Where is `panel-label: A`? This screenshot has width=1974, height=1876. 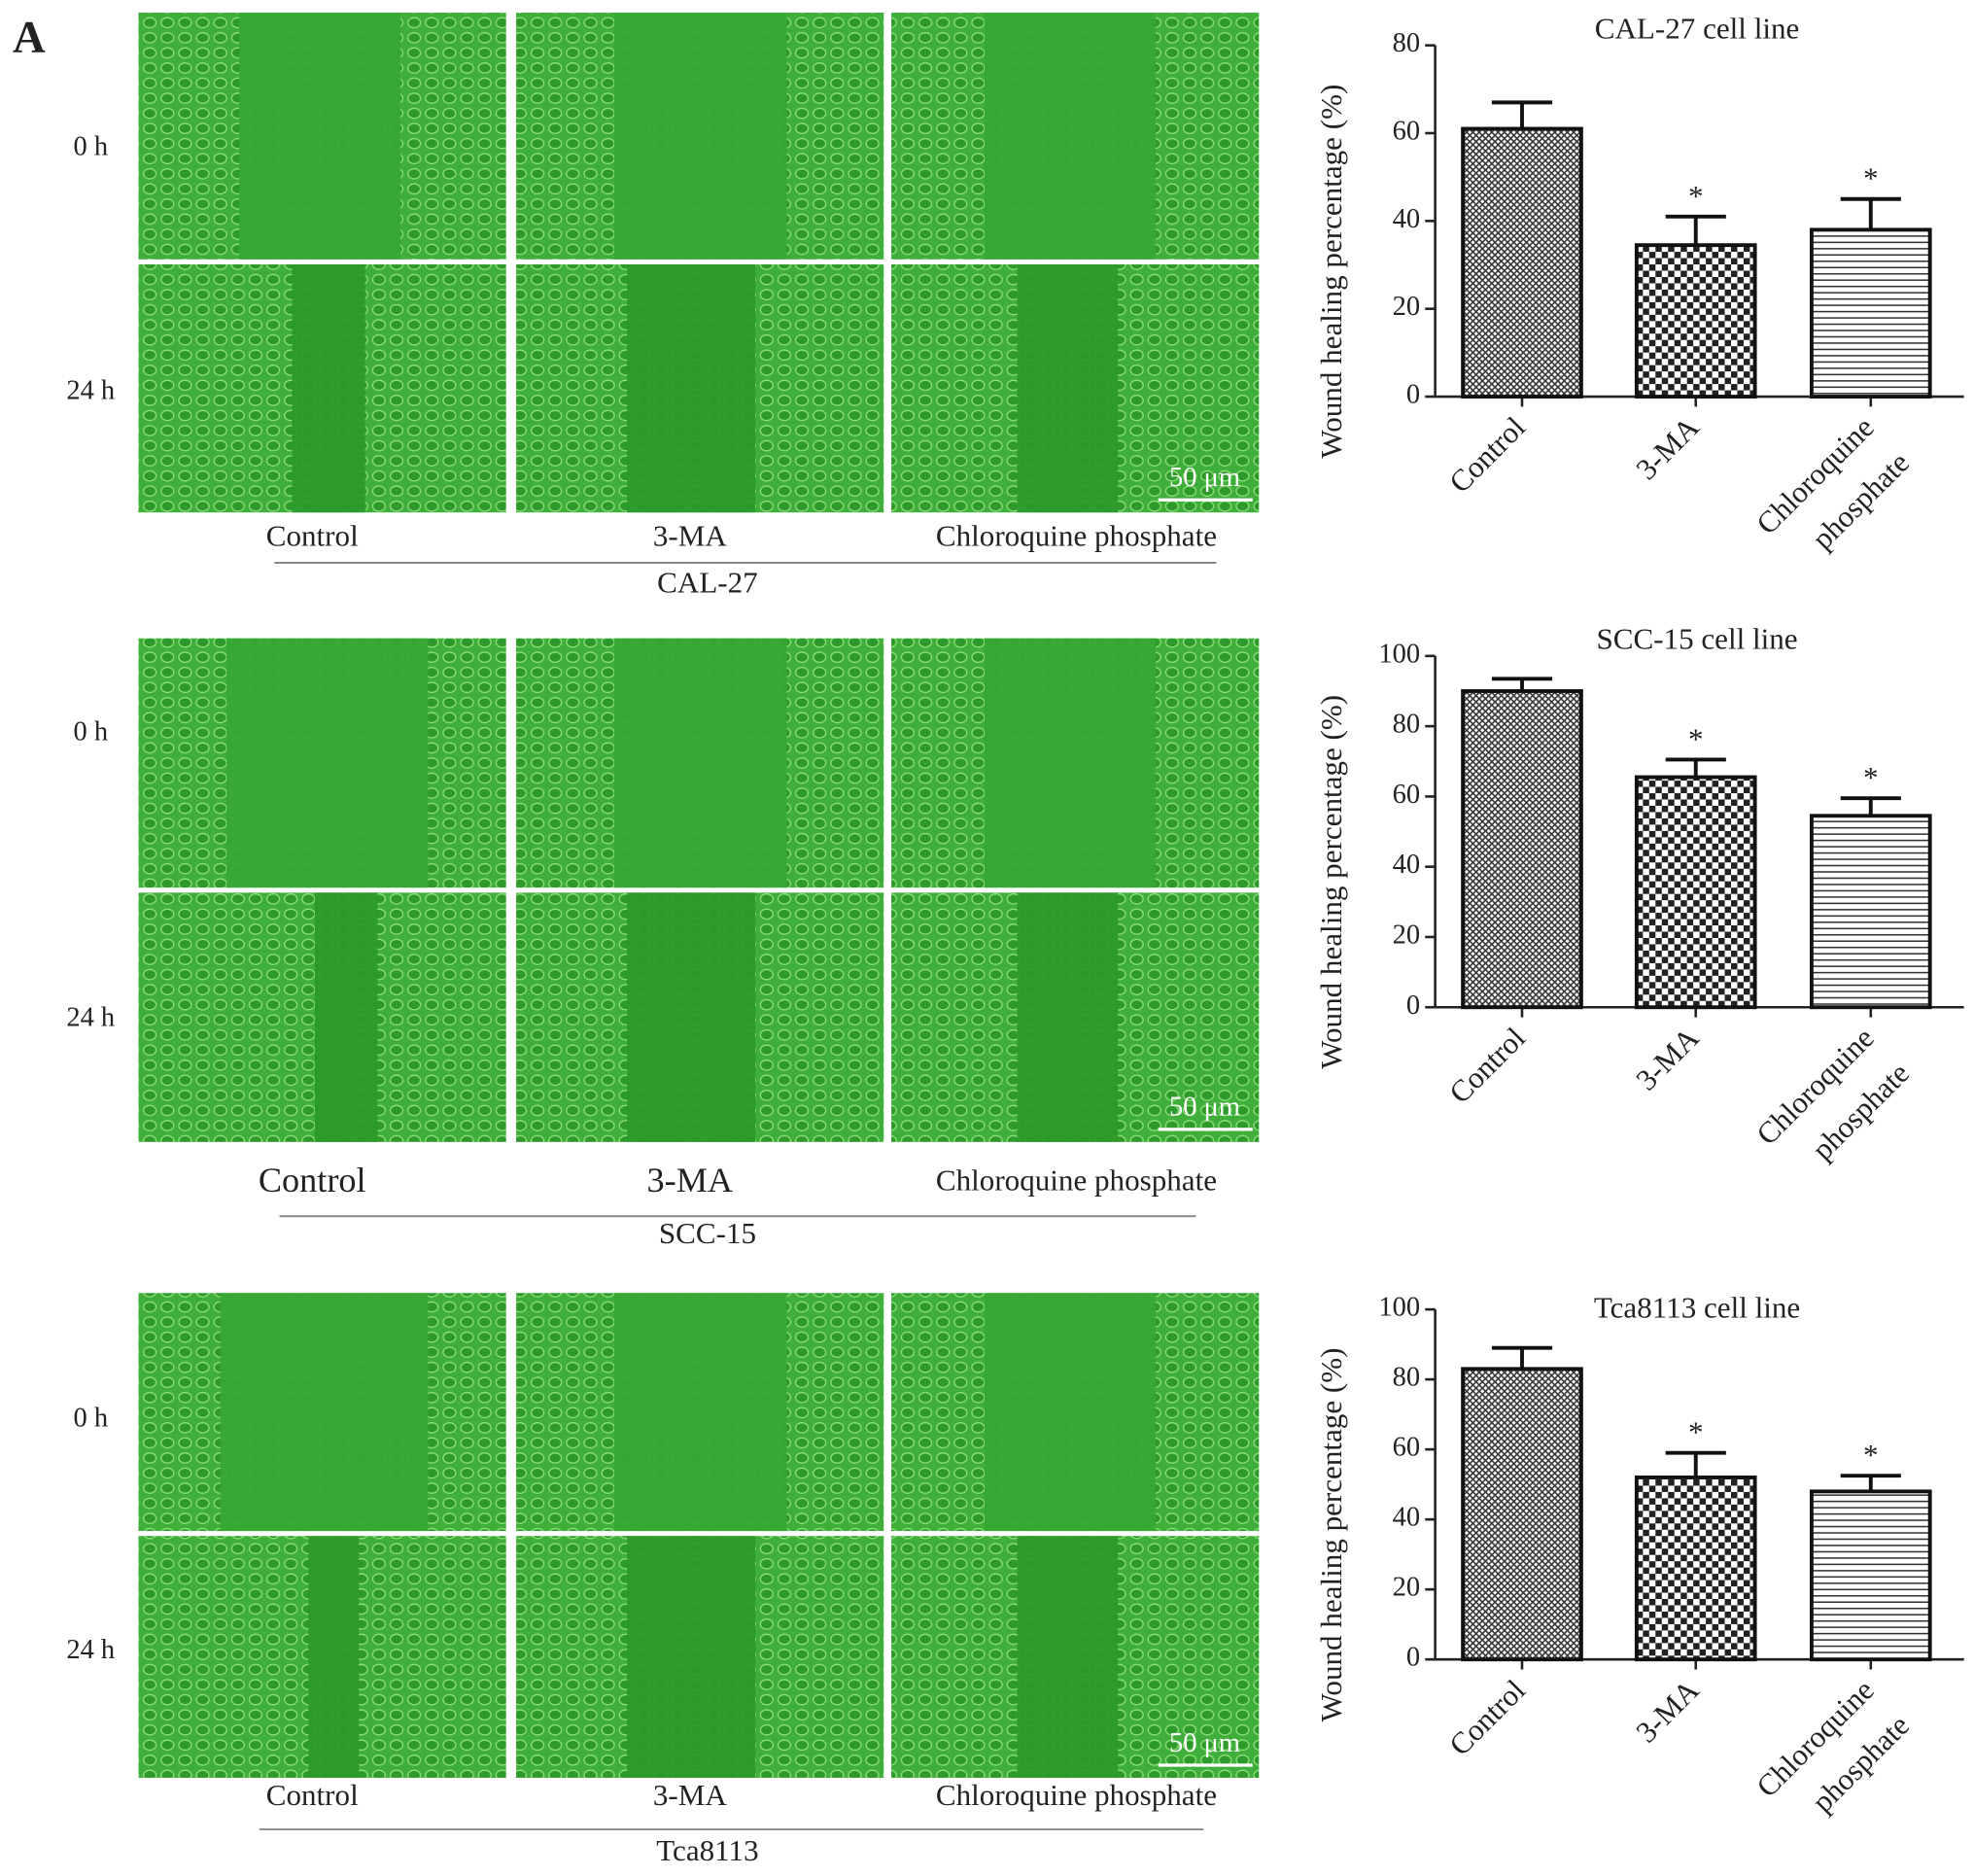 panel-label: A is located at coordinates (29, 37).